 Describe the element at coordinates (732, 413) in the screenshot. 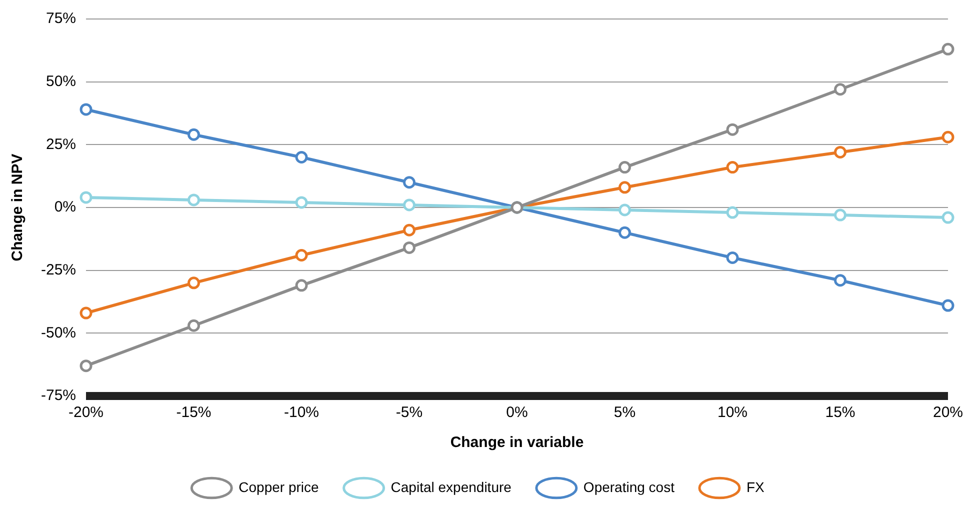

I see `x-tick-label: 10%` at that location.